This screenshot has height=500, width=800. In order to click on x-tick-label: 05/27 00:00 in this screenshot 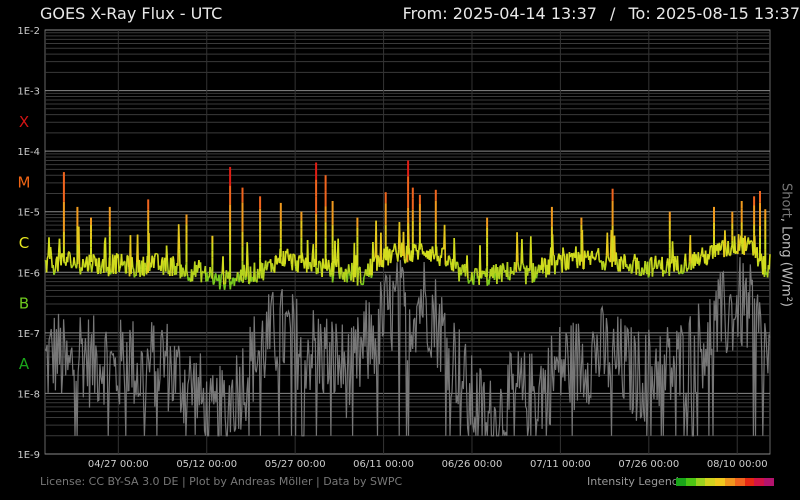, I will do `click(295, 464)`.